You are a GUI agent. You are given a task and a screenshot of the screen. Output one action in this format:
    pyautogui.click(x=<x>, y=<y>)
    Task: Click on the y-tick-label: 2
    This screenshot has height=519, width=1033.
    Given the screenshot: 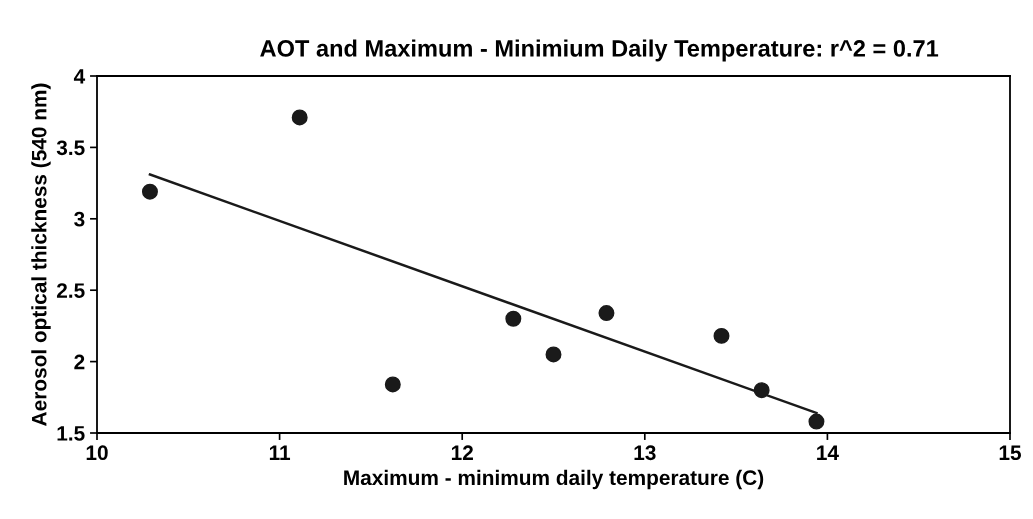 What is the action you would take?
    pyautogui.click(x=79, y=362)
    